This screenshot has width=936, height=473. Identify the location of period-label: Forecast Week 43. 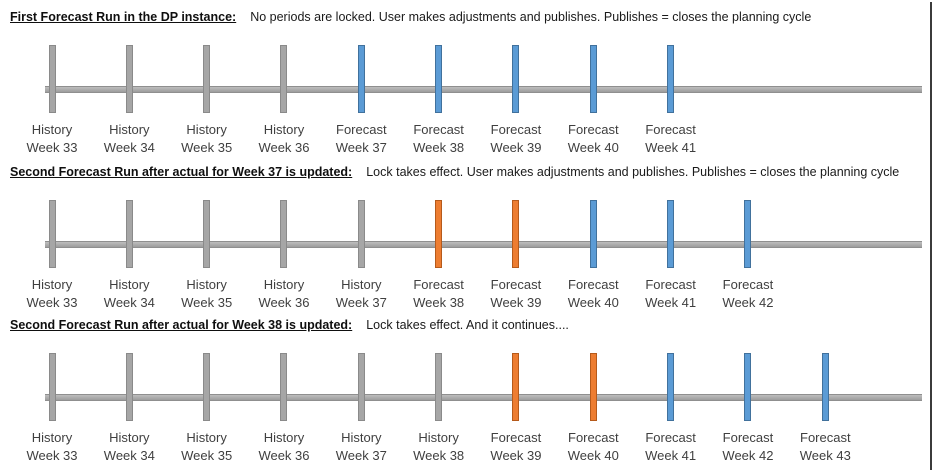
(825, 446).